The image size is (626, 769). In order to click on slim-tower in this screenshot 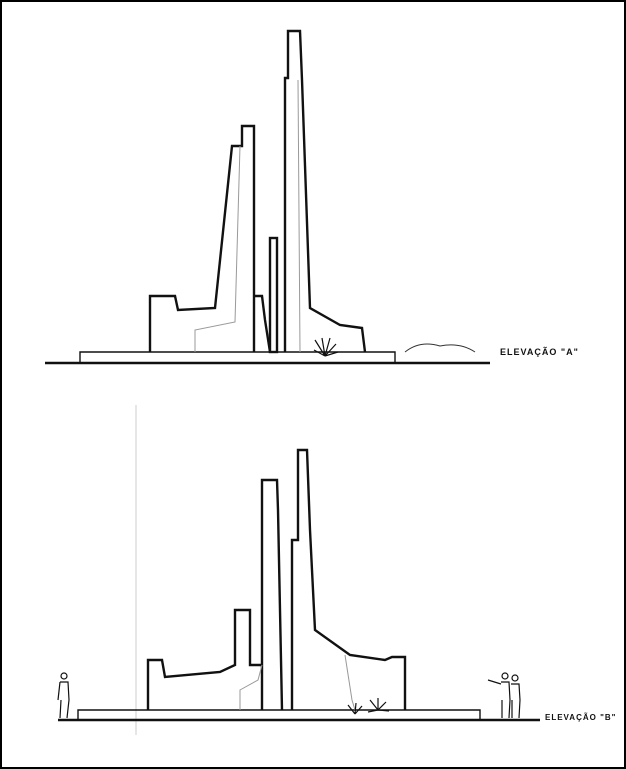, I will do `click(273, 295)`.